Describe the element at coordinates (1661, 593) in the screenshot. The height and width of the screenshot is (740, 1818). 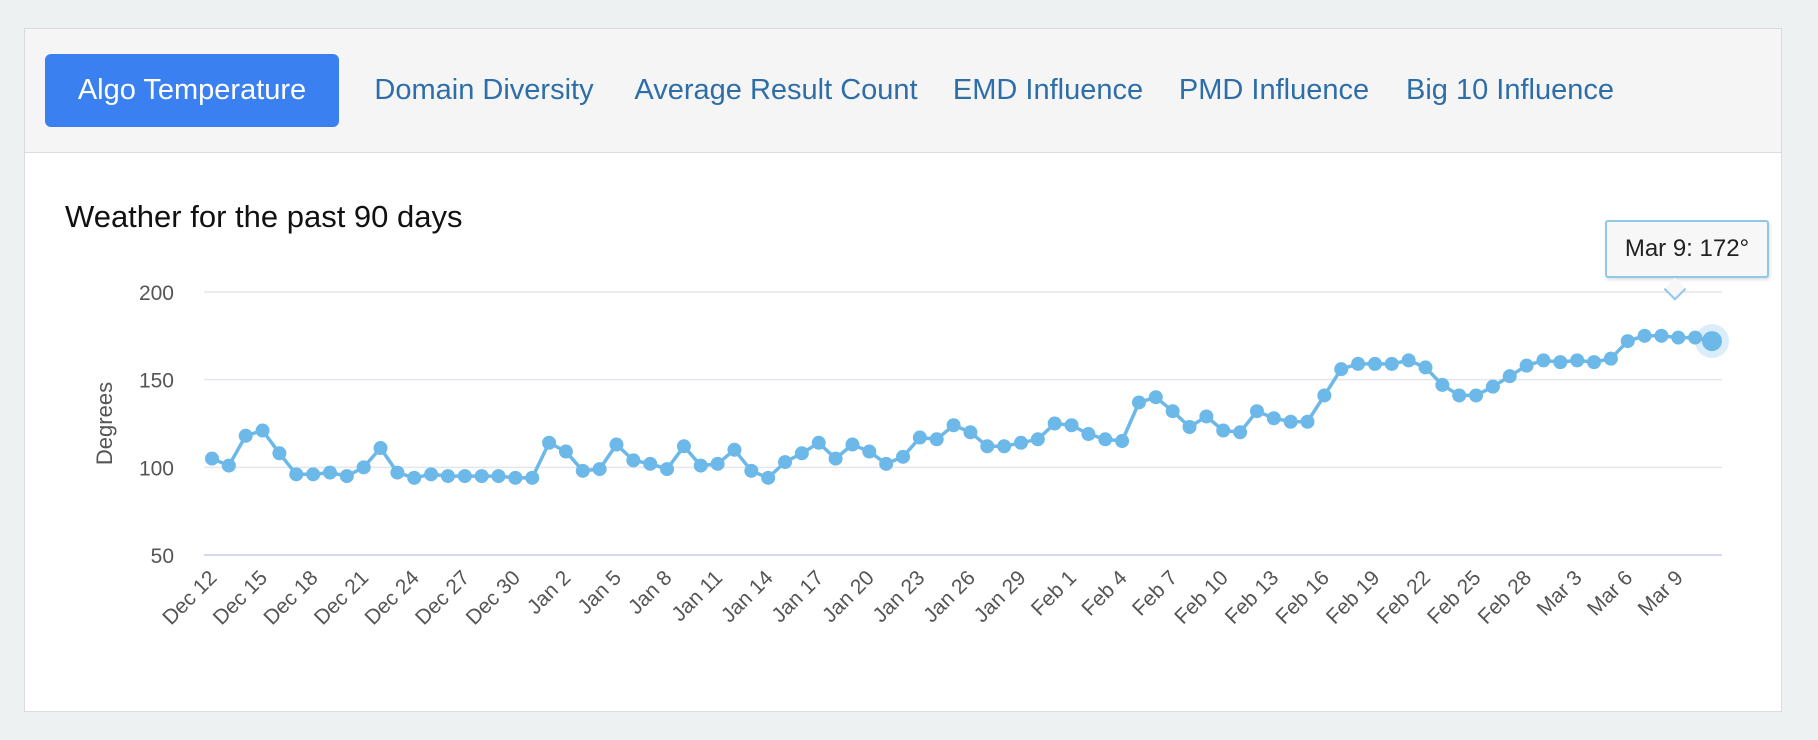
I see `x-tick-label: Mar 9` at that location.